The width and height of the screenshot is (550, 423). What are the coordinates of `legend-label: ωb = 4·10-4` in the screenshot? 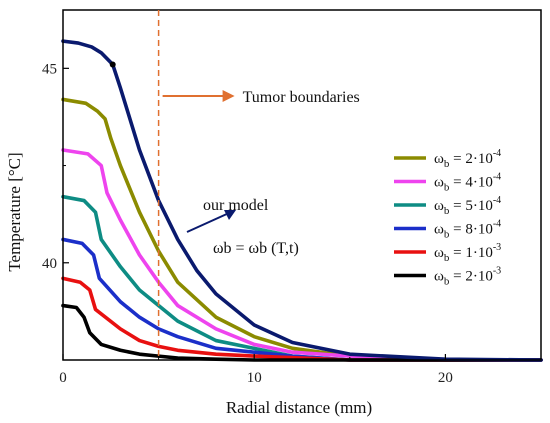 It's located at (467, 183).